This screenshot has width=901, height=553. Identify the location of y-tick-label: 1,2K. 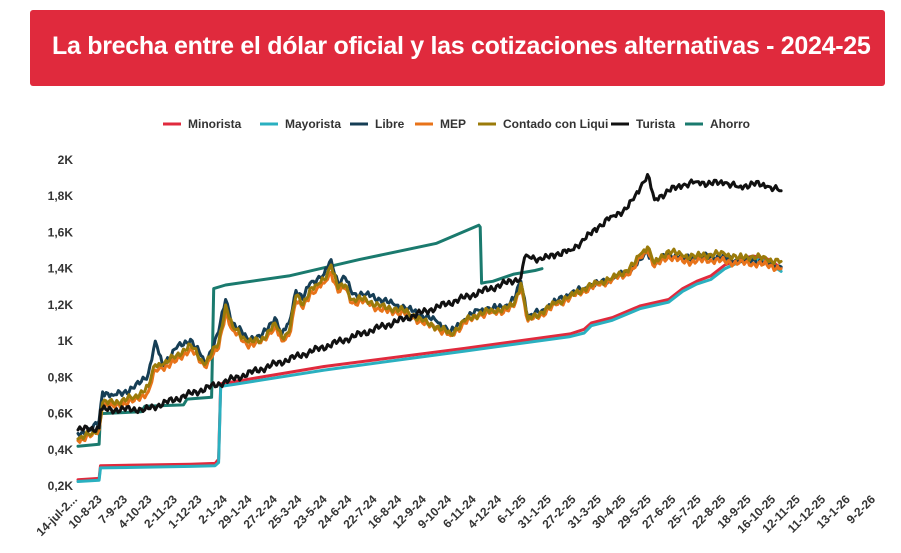
(61, 305).